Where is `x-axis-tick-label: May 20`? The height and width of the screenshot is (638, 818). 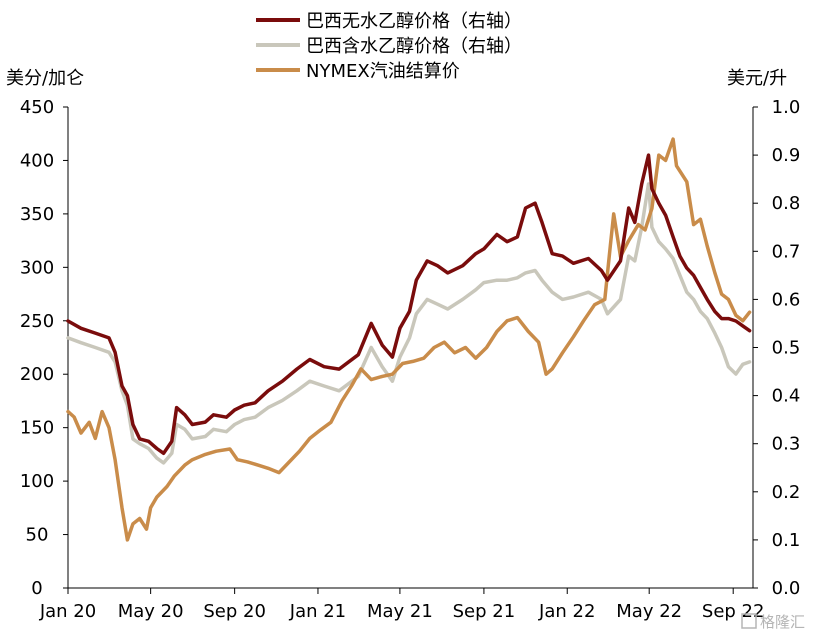 x-axis-tick-label: May 20 is located at coordinates (151, 611).